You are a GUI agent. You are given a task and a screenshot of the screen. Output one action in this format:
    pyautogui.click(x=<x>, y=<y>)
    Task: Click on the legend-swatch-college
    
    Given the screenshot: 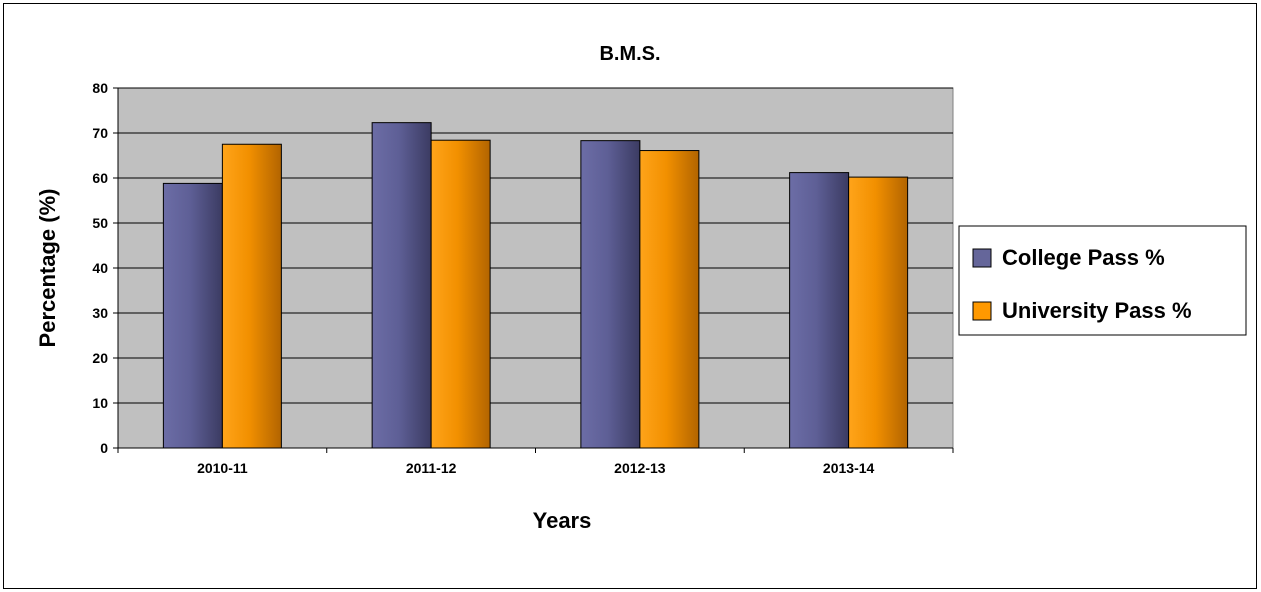 What is the action you would take?
    pyautogui.click(x=982, y=258)
    